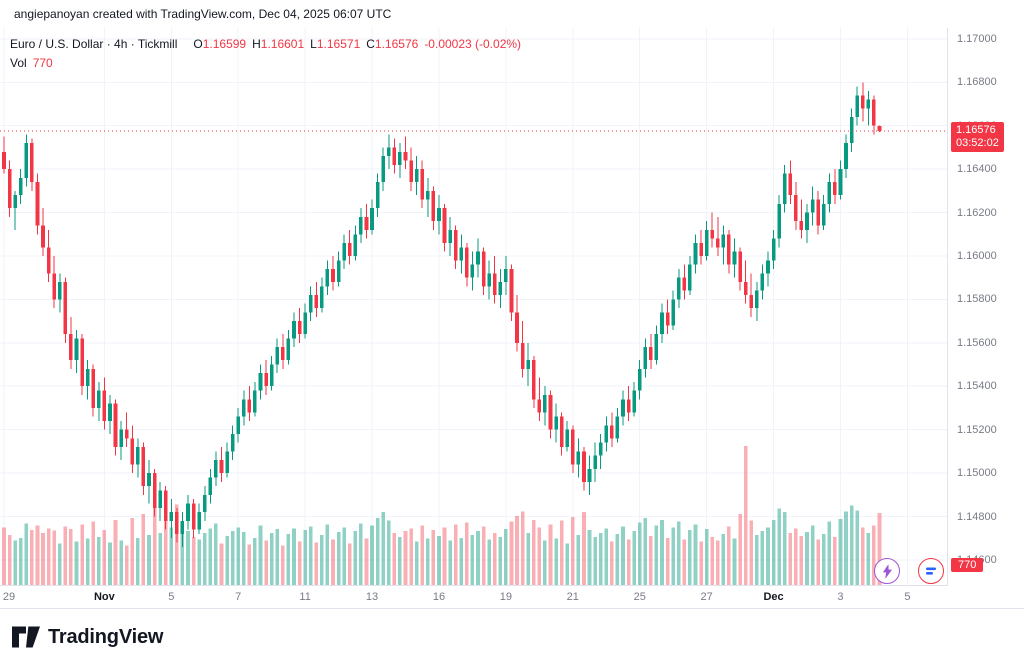 This screenshot has height=665, width=1024. What do you see at coordinates (706, 597) in the screenshot?
I see `time-axis-label: 27` at bounding box center [706, 597].